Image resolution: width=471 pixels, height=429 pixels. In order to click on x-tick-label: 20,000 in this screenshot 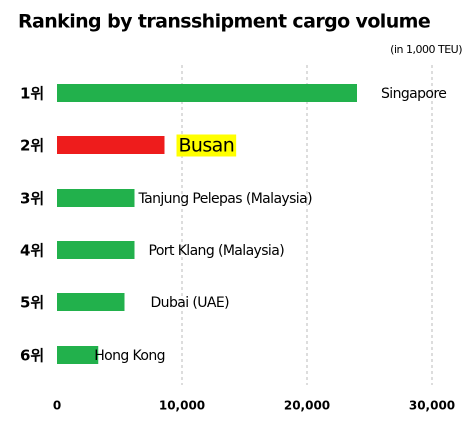, I will do `click(307, 406)`.